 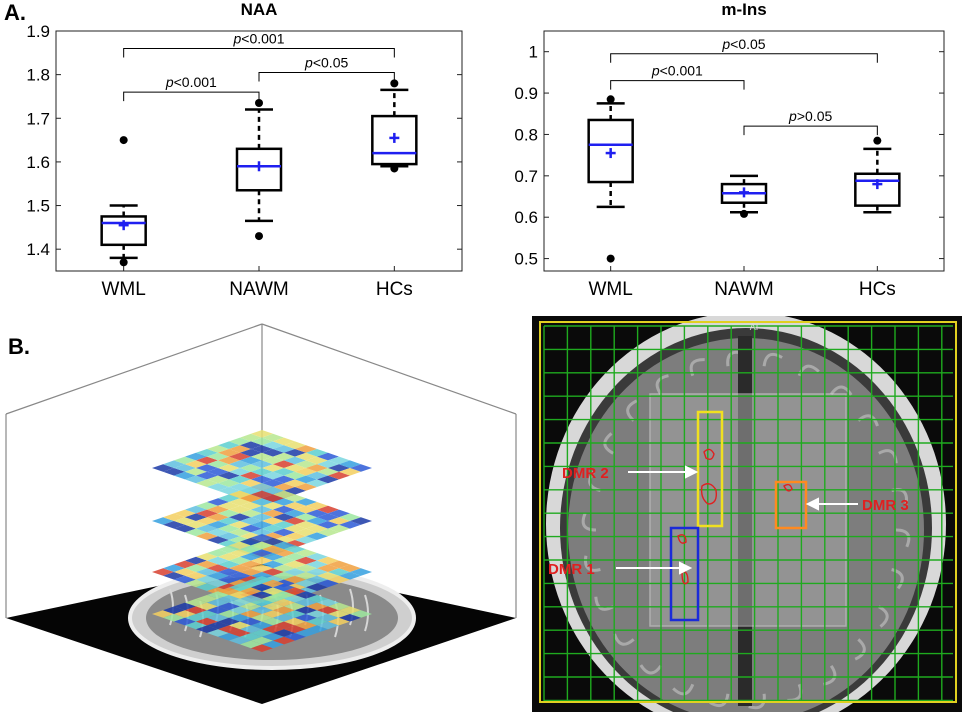 What do you see at coordinates (743, 9) in the screenshot?
I see `chart-title: m-Ins` at bounding box center [743, 9].